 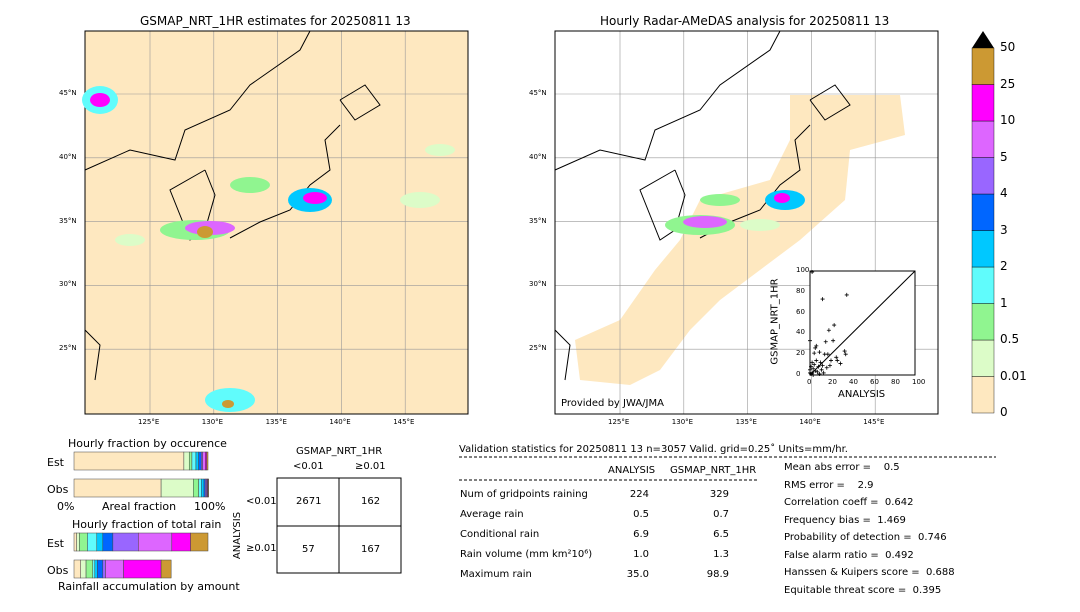 What do you see at coordinates (874, 382) in the screenshot?
I see `scatter-xtick: 60` at bounding box center [874, 382].